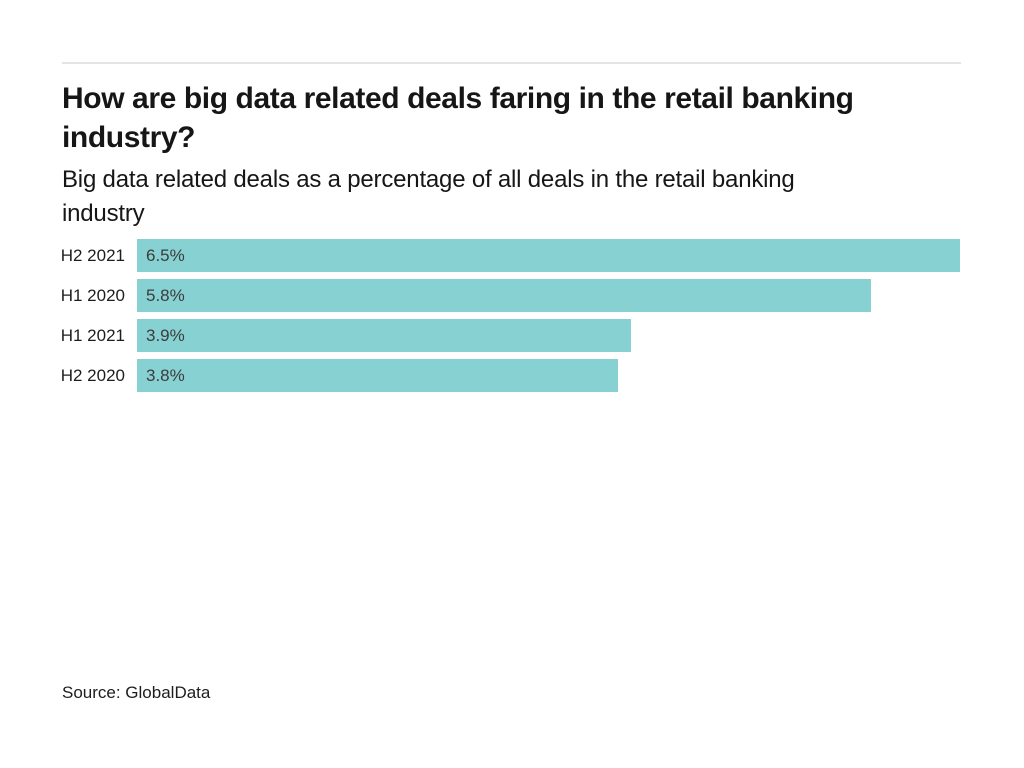 The width and height of the screenshot is (1024, 768). Describe the element at coordinates (103, 213) in the screenshot. I see `chart-subtitle-line-2: industry` at that location.